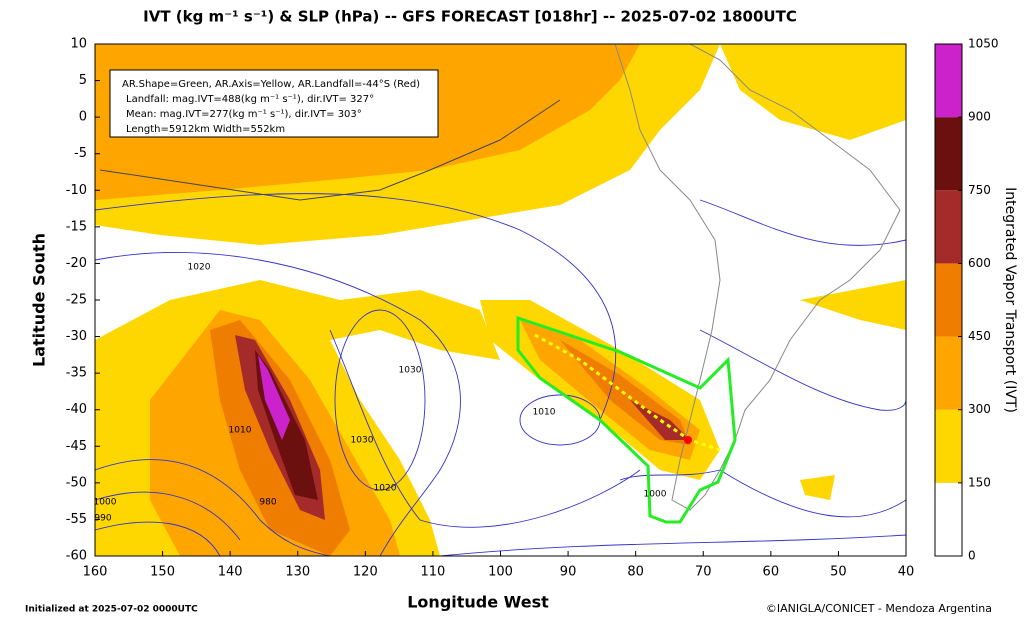 This screenshot has width=1028, height=631. I want to click on colorbar-tick-label: 900, so click(979, 117).